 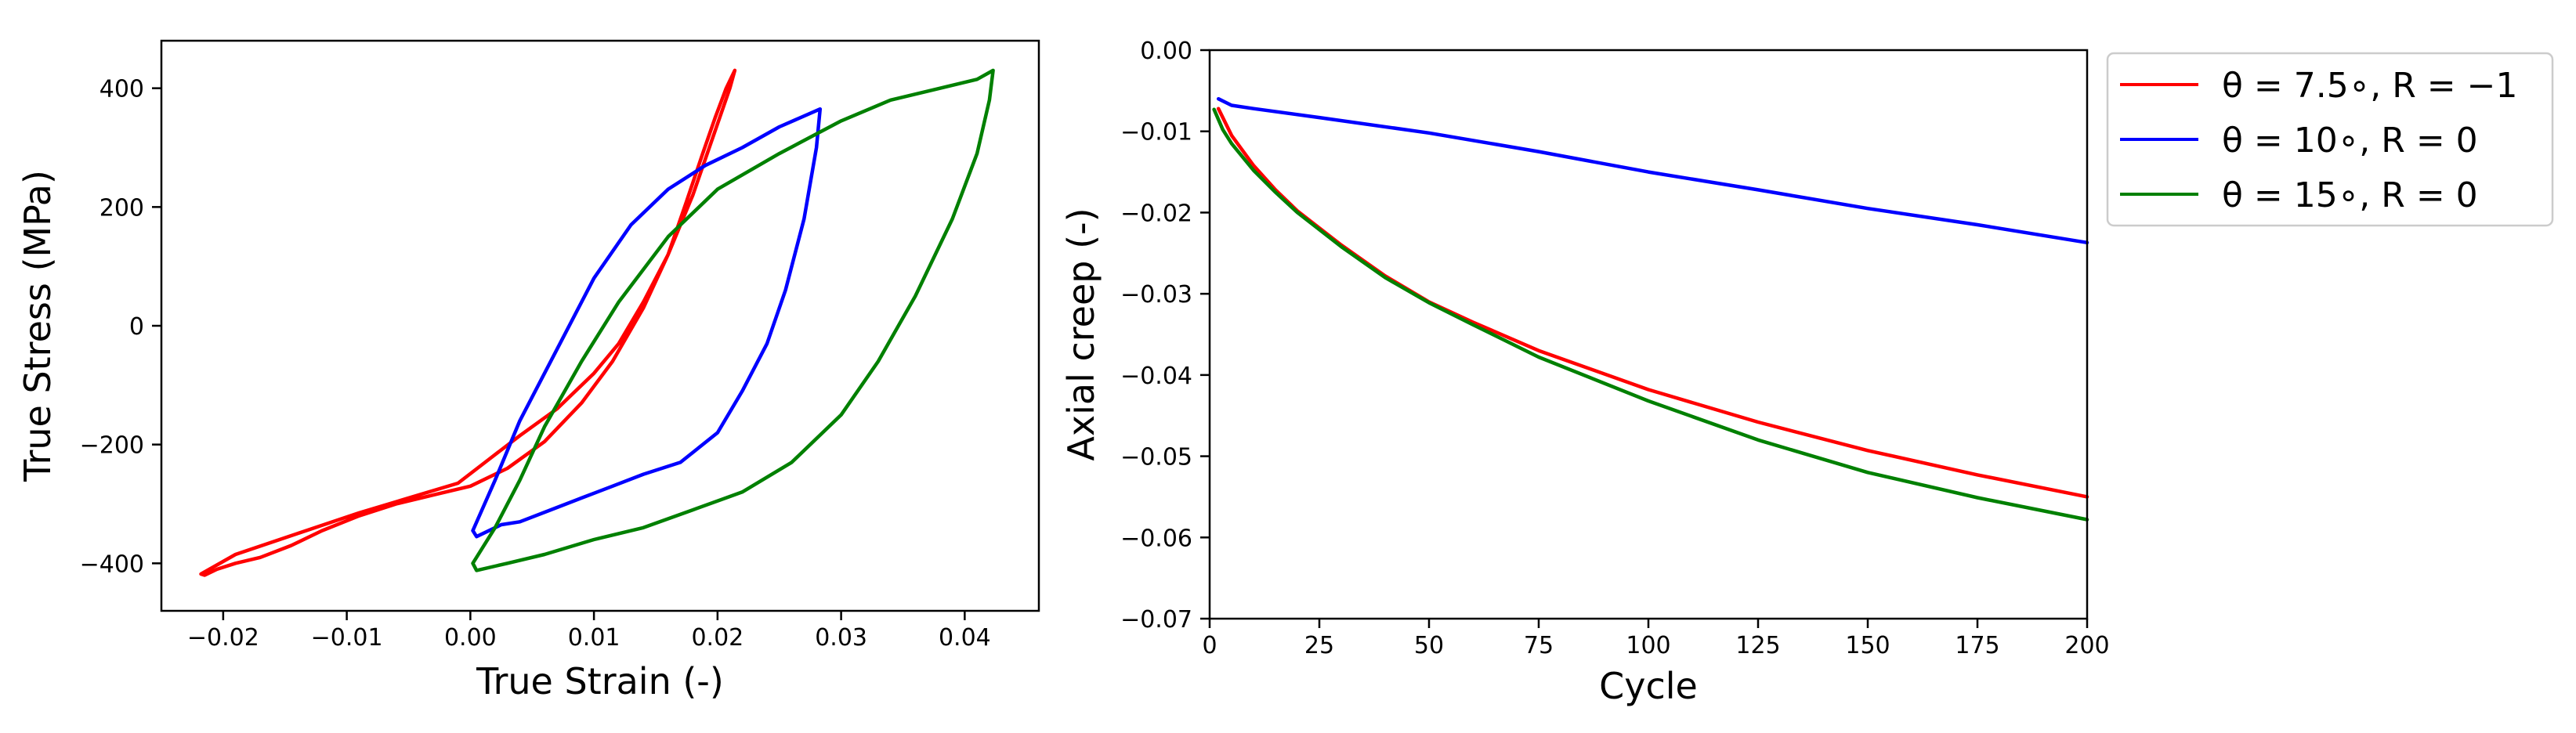 What do you see at coordinates (594, 638) in the screenshot?
I see `x-tick-label: 0.01` at bounding box center [594, 638].